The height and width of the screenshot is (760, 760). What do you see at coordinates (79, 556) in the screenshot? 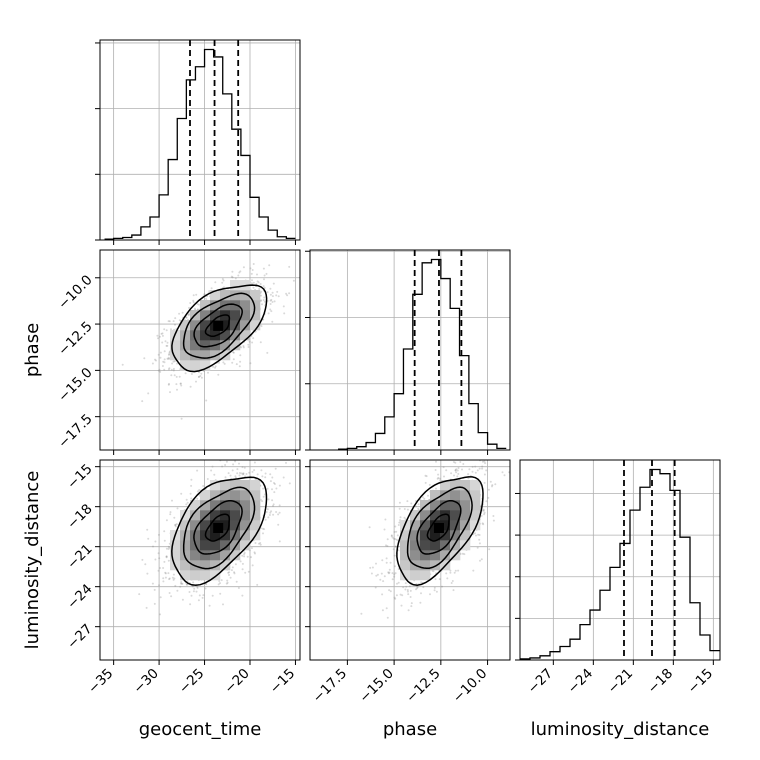
I see `density-ytick-label: −21` at bounding box center [79, 556].